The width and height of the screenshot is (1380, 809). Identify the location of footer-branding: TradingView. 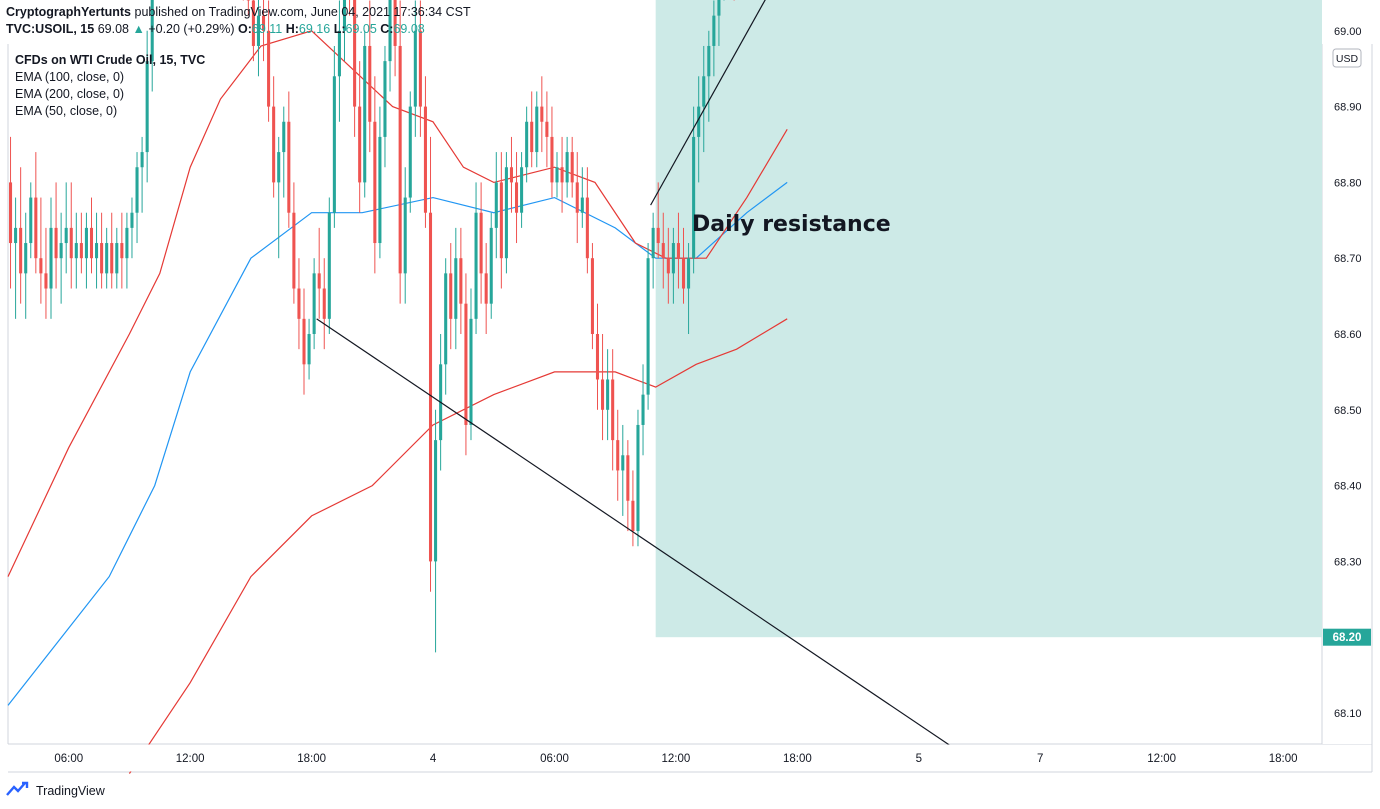
(55, 790).